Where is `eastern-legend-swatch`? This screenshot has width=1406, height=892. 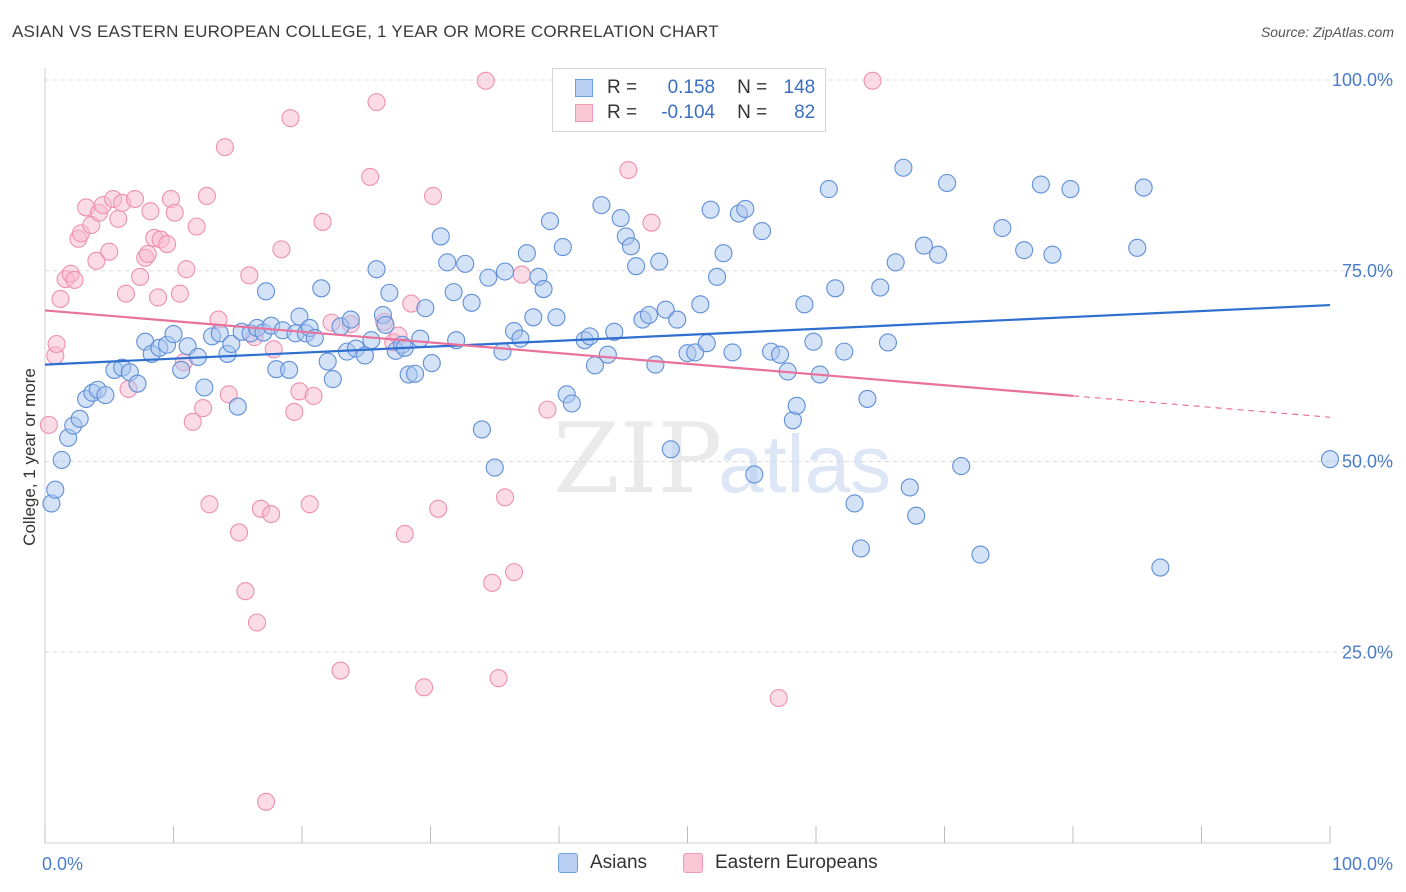 eastern-legend-swatch is located at coordinates (693, 863).